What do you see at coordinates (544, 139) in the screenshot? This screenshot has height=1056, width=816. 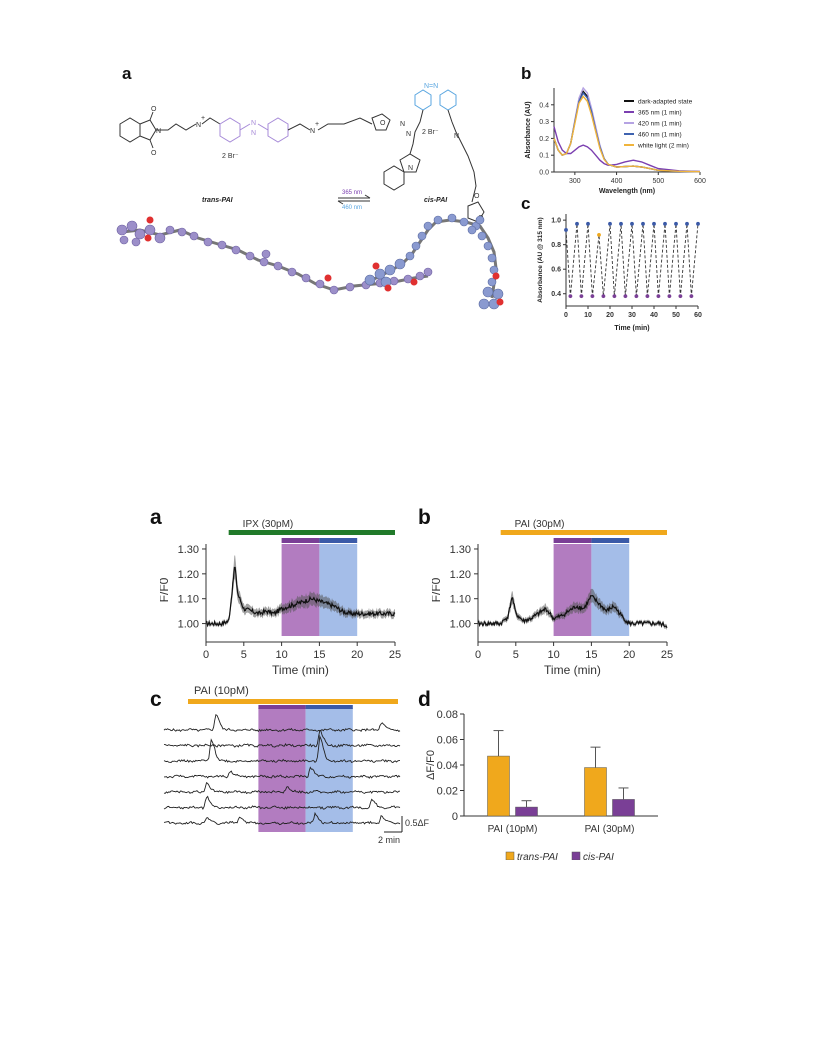 I see `y-tick-label: 0.2` at bounding box center [544, 139].